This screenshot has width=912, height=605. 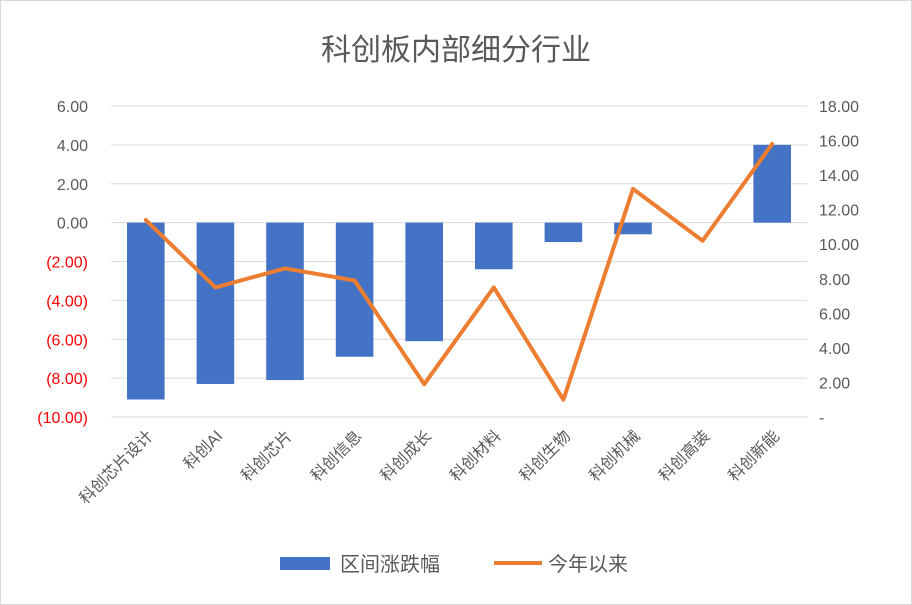 I want to click on right-tick-label: 4.00, so click(x=834, y=349).